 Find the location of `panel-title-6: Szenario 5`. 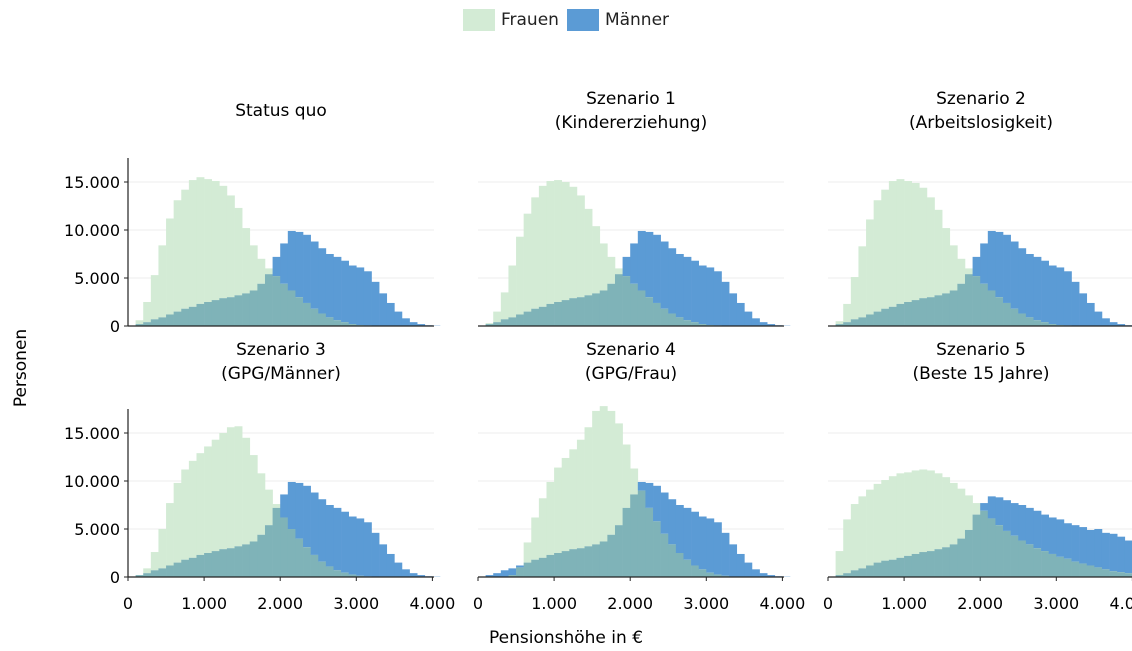

panel-title-6: Szenario 5 is located at coordinates (981, 350).